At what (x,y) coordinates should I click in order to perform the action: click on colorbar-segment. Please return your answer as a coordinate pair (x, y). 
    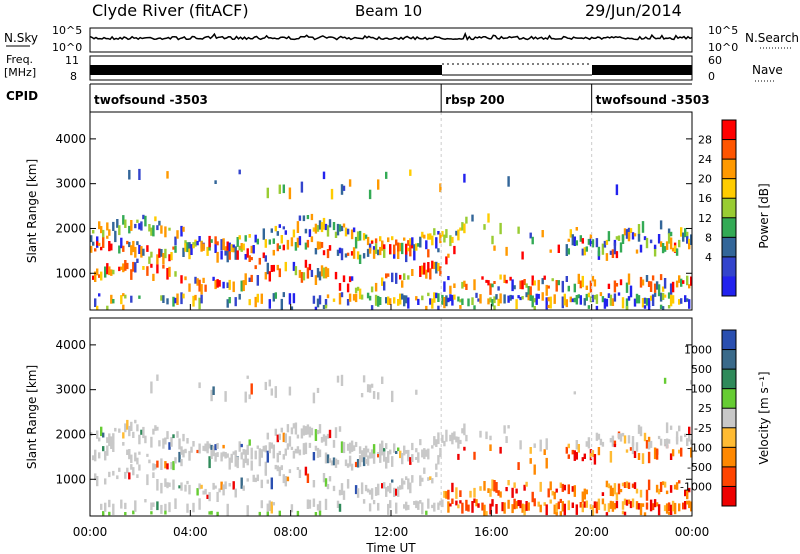
    Looking at the image, I should click on (729, 227).